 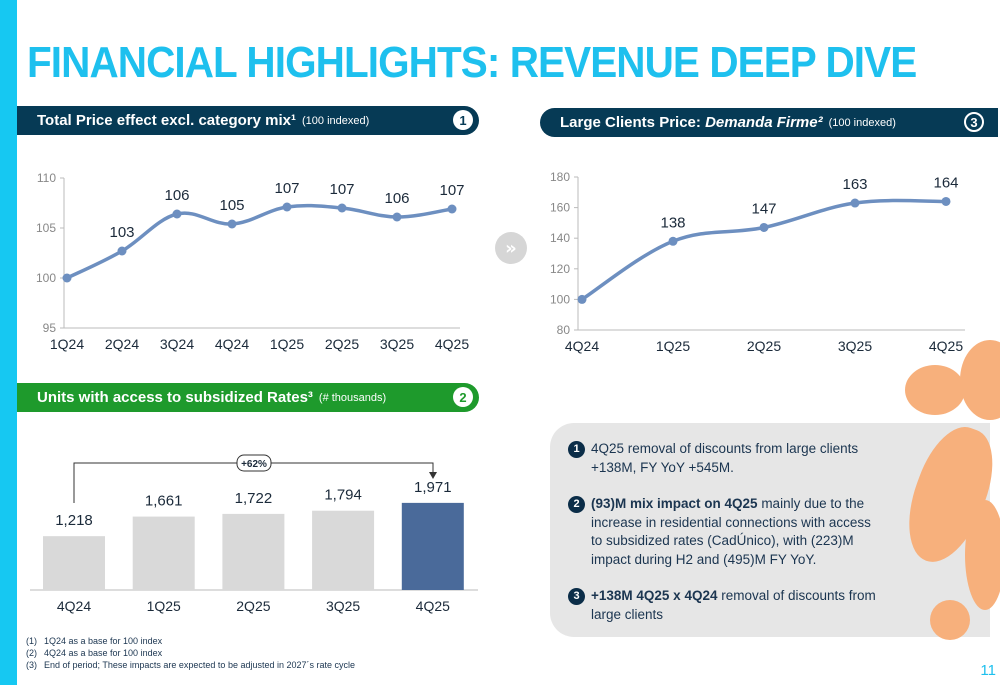 What do you see at coordinates (175, 397) in the screenshot?
I see `panel-title: Units with access to subsidized Rates³` at bounding box center [175, 397].